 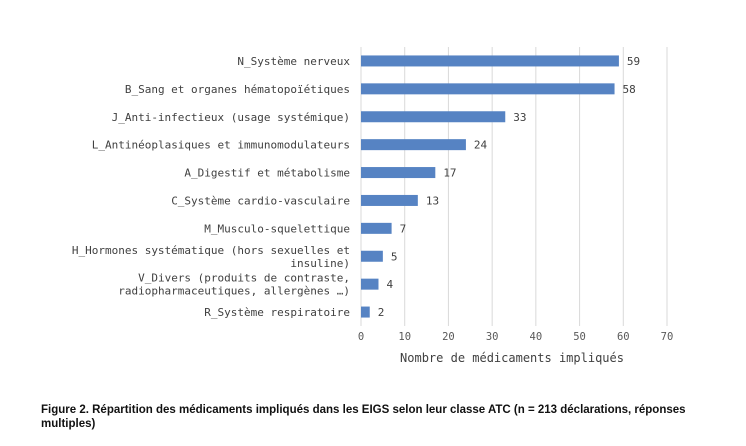 I want to click on category-label: M_Musculo-squelettique, so click(x=277, y=228).